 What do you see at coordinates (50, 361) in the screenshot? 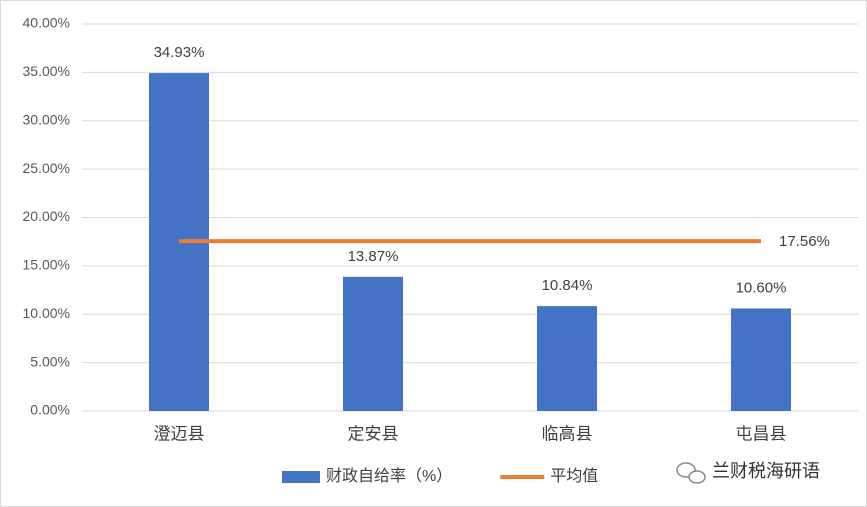
I see `y-tick-label: 5.00%` at bounding box center [50, 361].